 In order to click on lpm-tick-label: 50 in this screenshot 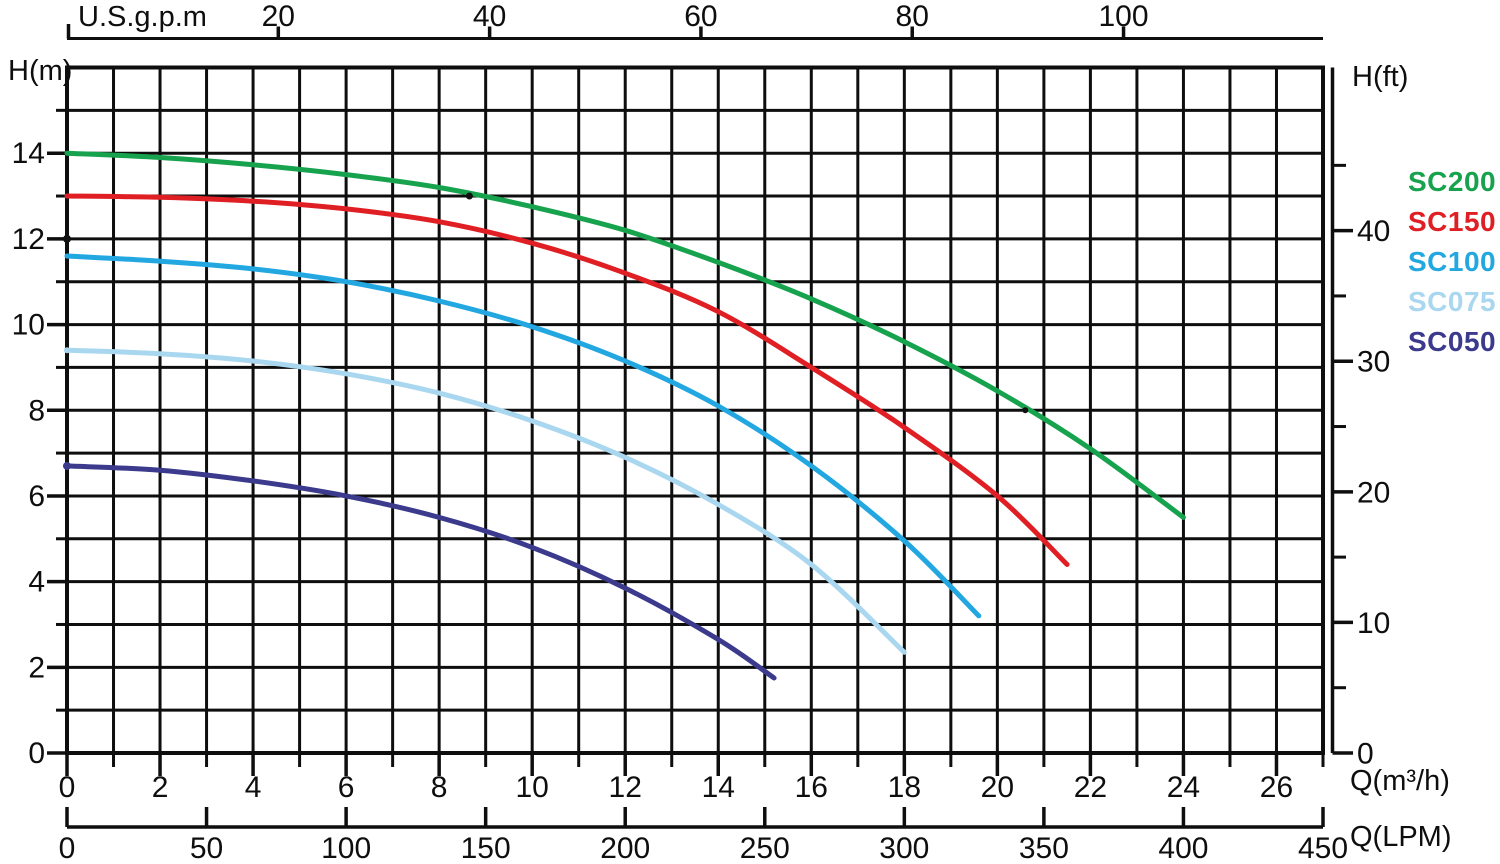, I will do `click(206, 848)`.